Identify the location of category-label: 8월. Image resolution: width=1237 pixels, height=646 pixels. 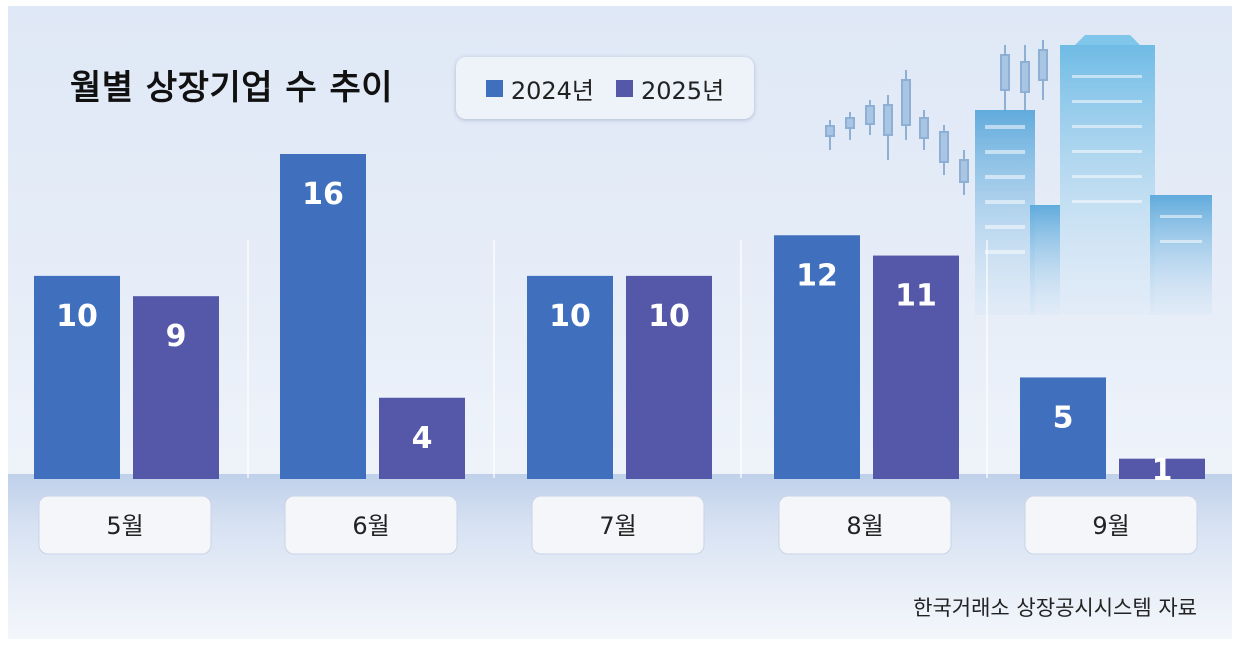
(864, 526).